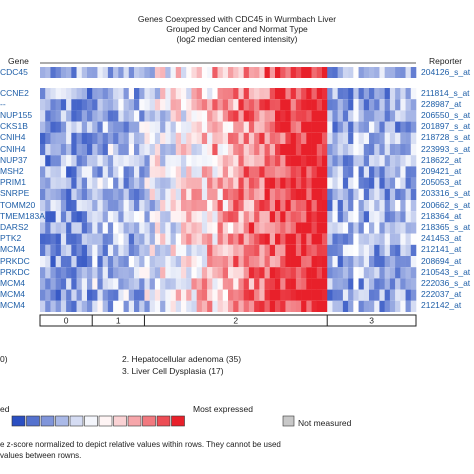 This screenshot has width=474, height=474. Describe the element at coordinates (18, 61) in the screenshot. I see `gene-column-header: Gene` at that location.